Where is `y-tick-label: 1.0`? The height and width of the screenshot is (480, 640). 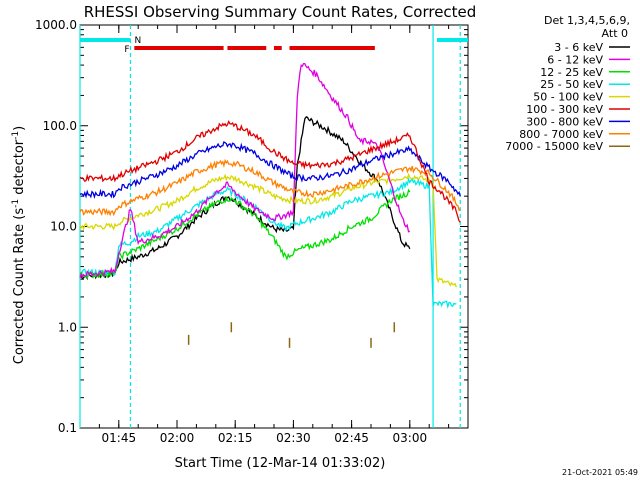 y-tick-label: 1.0 is located at coordinates (67, 327).